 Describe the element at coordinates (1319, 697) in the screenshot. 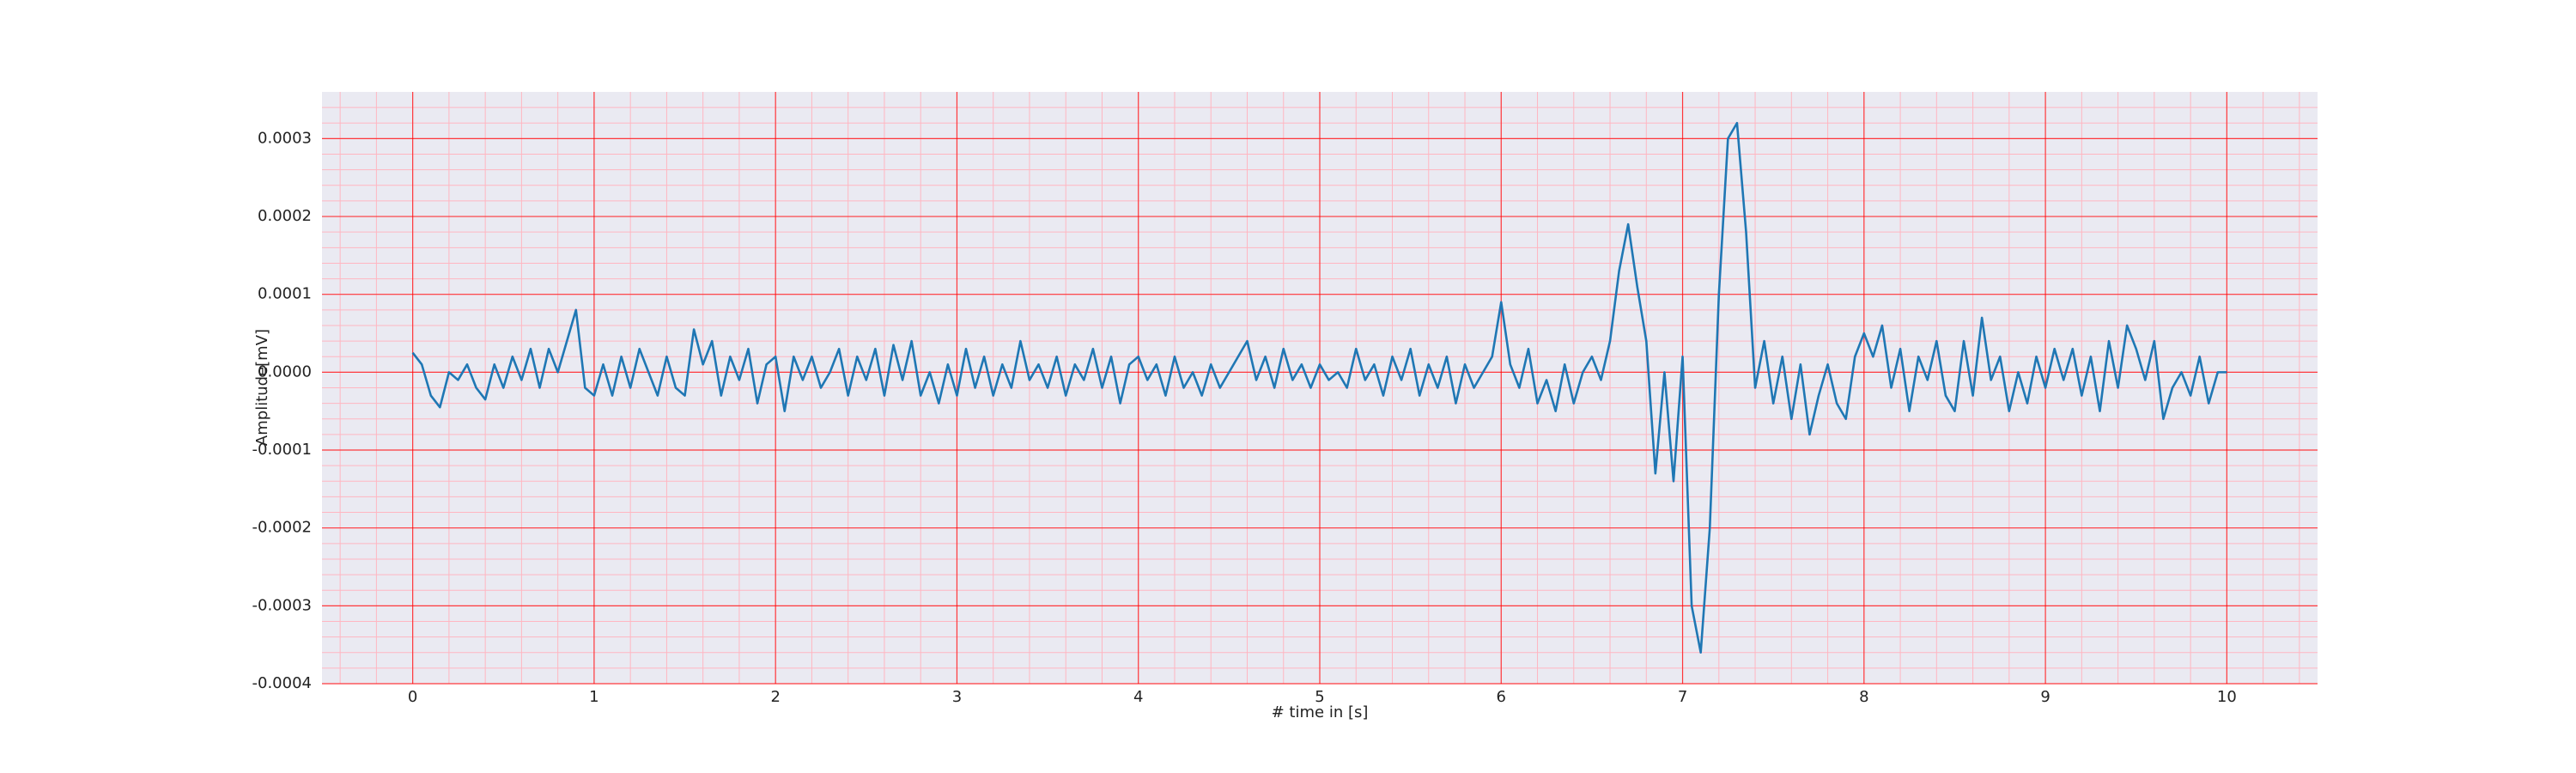

I see `x-tick-label: 5` at that location.